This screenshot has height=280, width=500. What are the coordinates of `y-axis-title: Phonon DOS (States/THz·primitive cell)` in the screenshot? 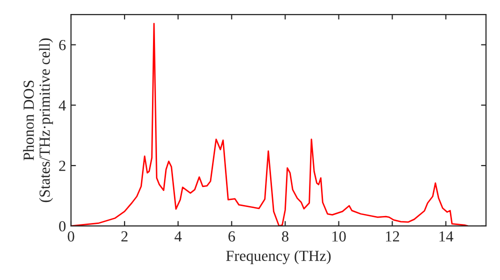 It's located at (38, 120).